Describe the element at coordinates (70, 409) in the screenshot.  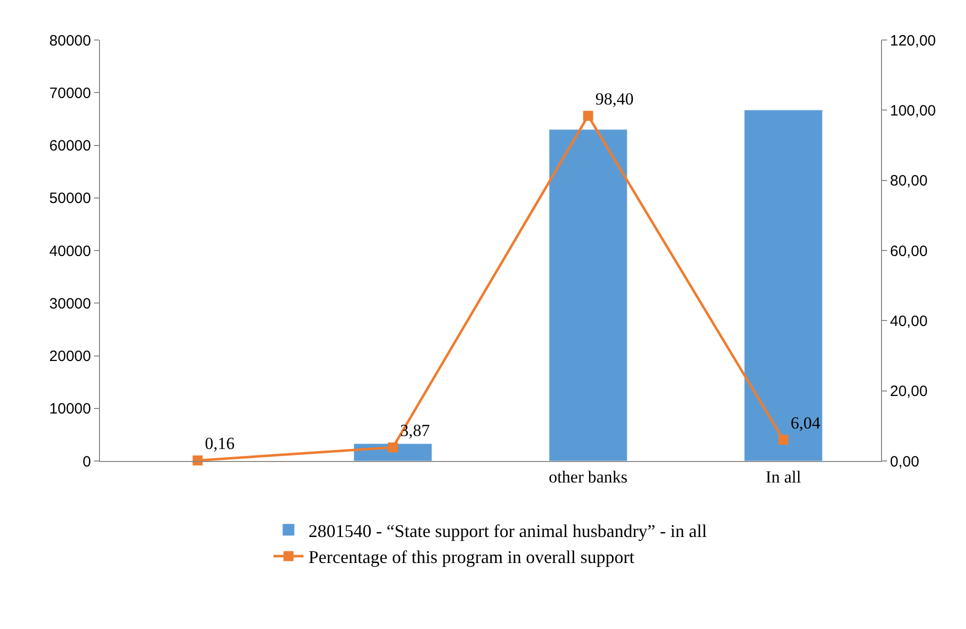
I see `y-tick-label: 10000` at that location.